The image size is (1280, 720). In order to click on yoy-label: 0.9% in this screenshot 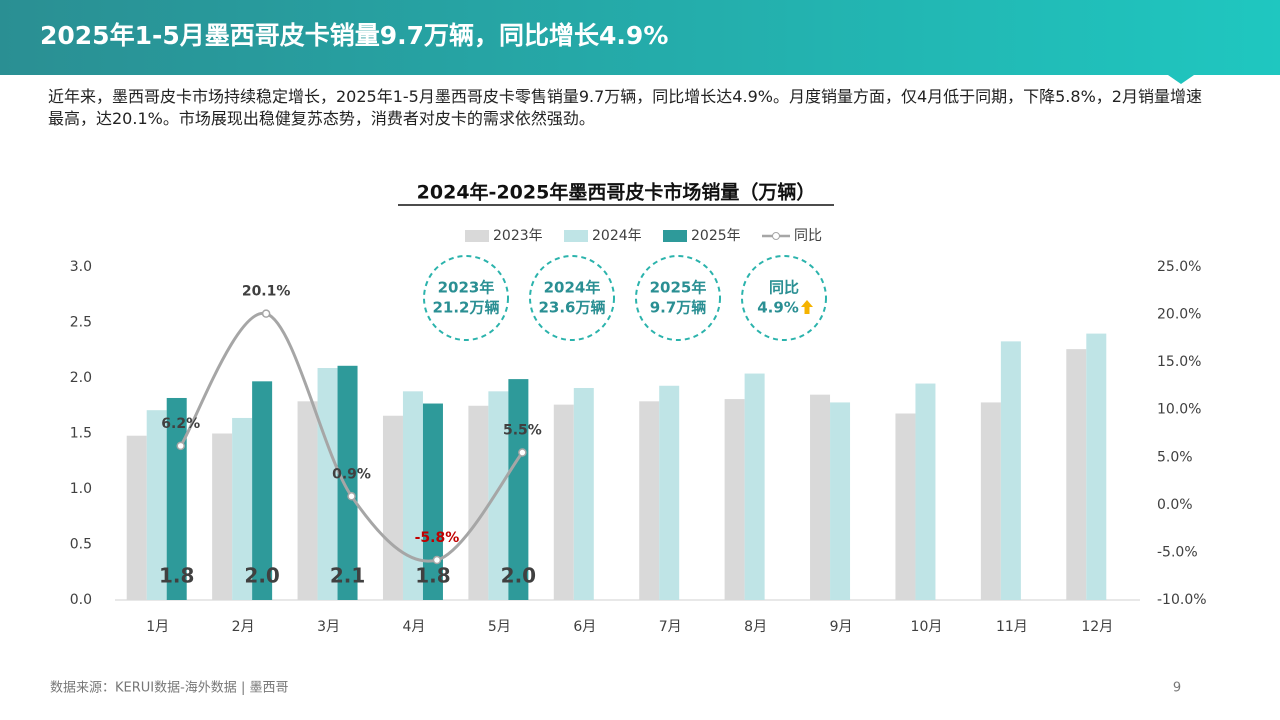, I will do `click(351, 474)`.